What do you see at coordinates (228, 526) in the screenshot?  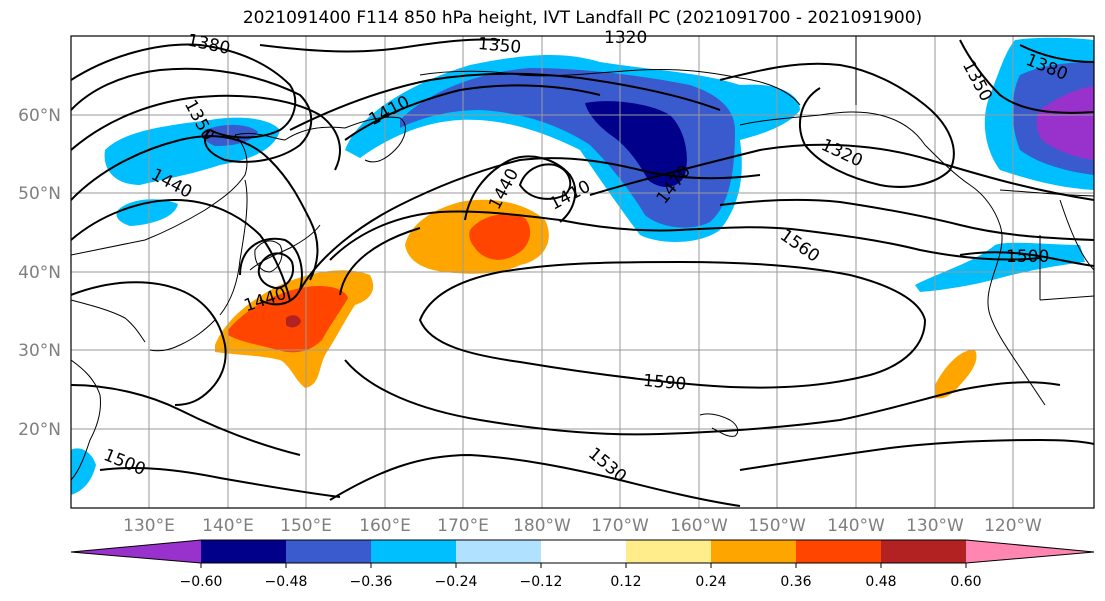 I see `lon-label: 140°E` at bounding box center [228, 526].